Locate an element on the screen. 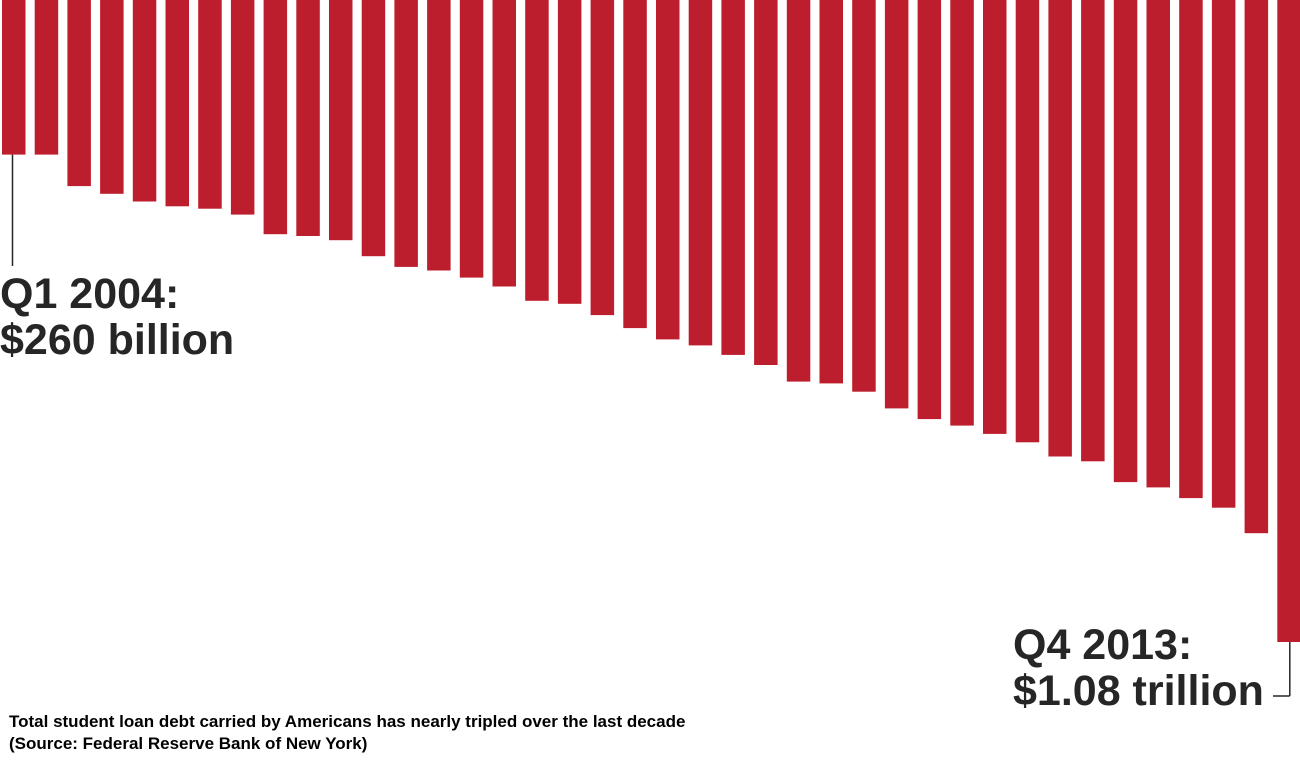 Image resolution: width=1300 pixels, height=779 pixels. bar-q3-2012 is located at coordinates (1125, 241).